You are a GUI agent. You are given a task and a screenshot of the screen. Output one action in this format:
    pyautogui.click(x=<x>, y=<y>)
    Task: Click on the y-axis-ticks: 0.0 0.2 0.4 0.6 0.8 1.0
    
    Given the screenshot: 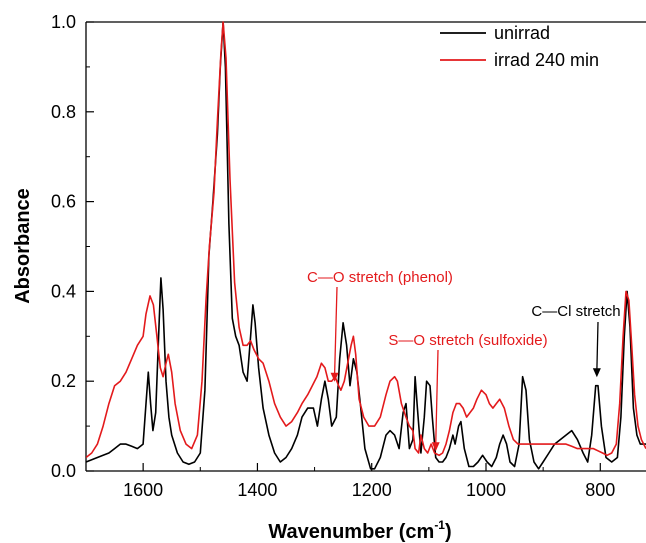 What is the action you would take?
    pyautogui.click(x=72, y=246)
    